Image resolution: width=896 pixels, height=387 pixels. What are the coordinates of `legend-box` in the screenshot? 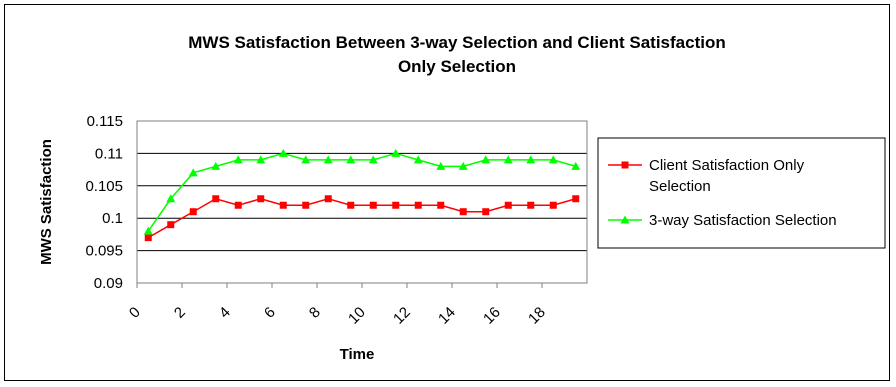 It's located at (741, 193).